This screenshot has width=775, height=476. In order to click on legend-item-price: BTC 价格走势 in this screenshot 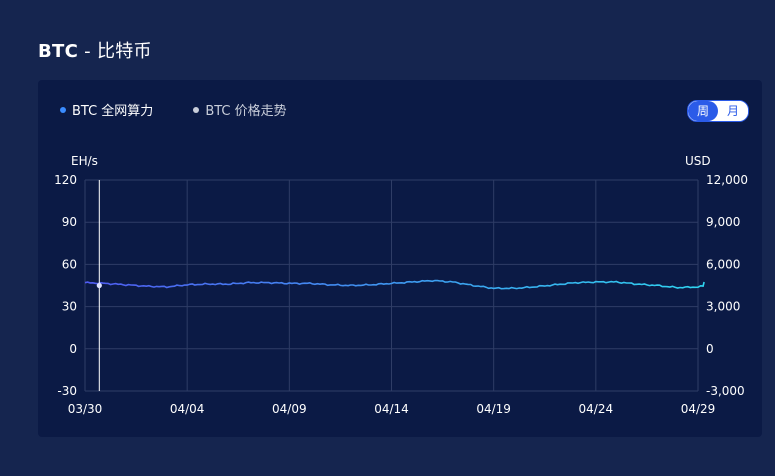, I will do `click(240, 109)`.